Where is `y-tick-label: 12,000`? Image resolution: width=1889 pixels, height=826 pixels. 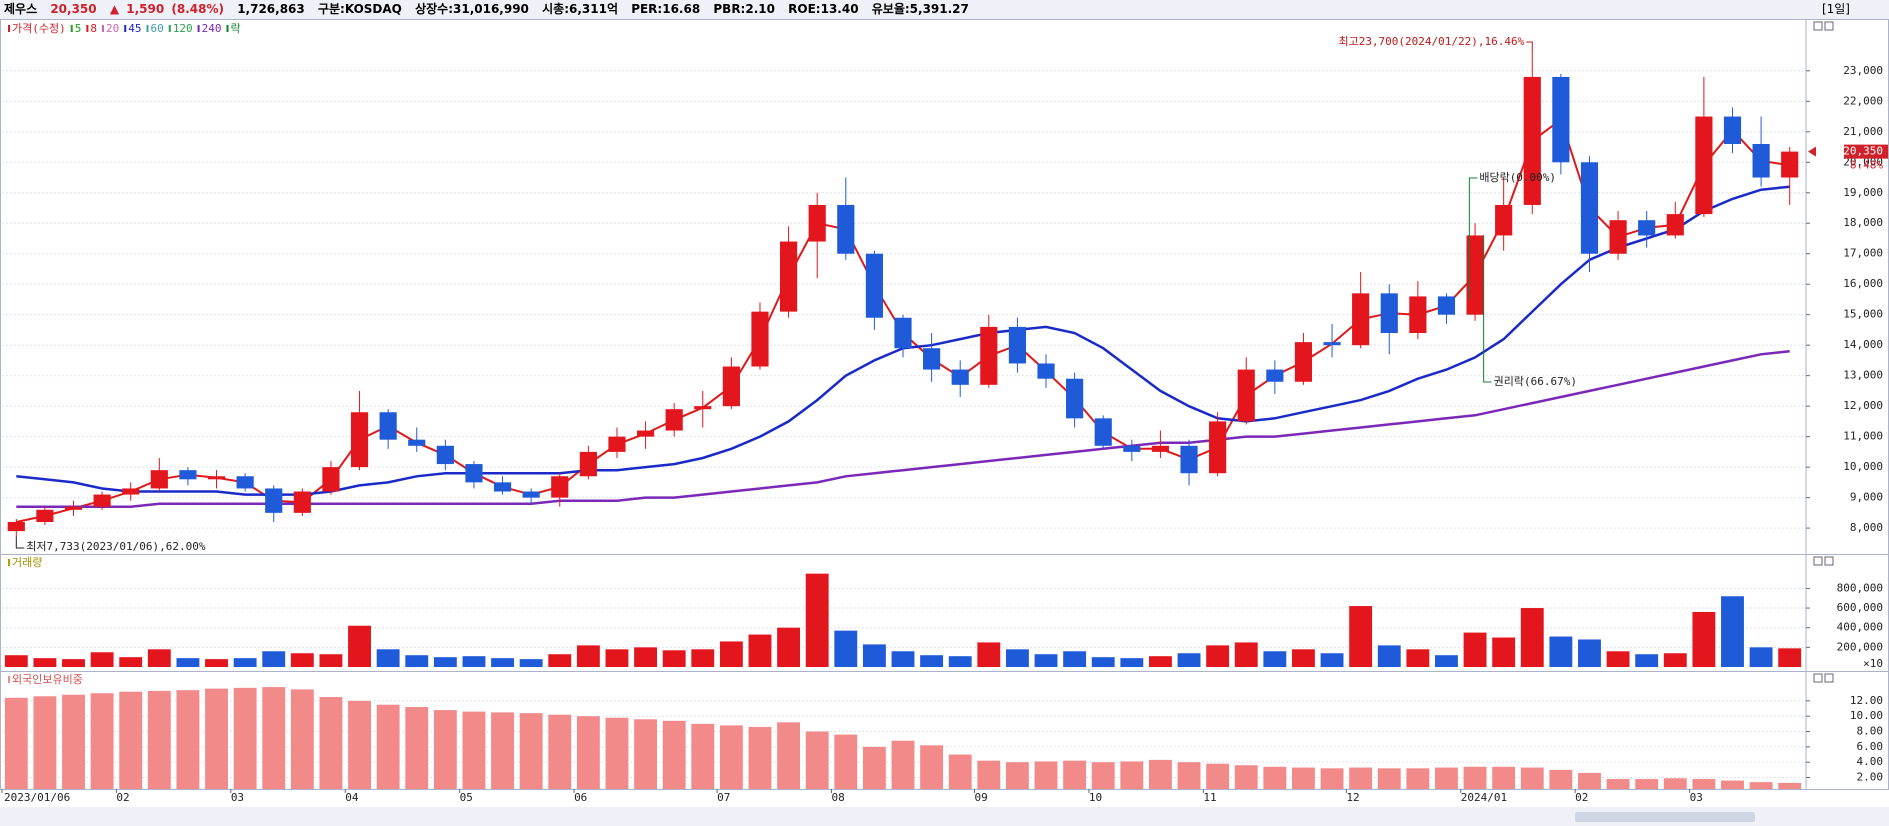 y-tick-label: 12,000 is located at coordinates (1863, 405).